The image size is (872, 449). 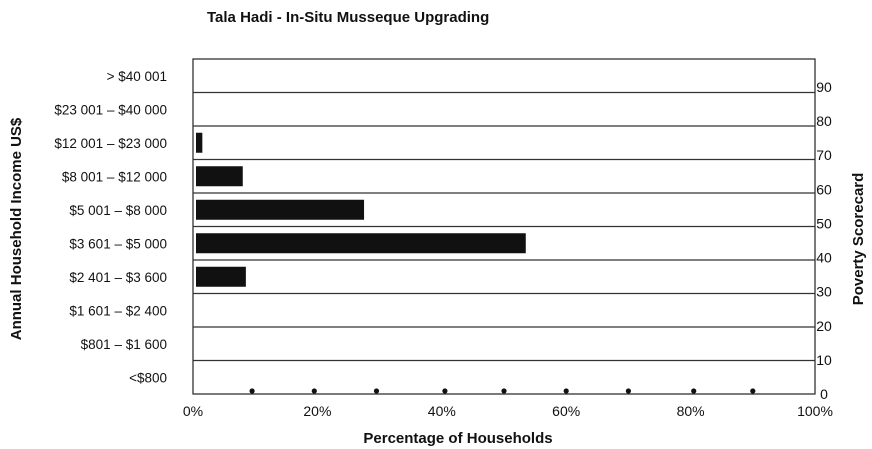 I want to click on y2-tick-label: 50, so click(x=824, y=223).